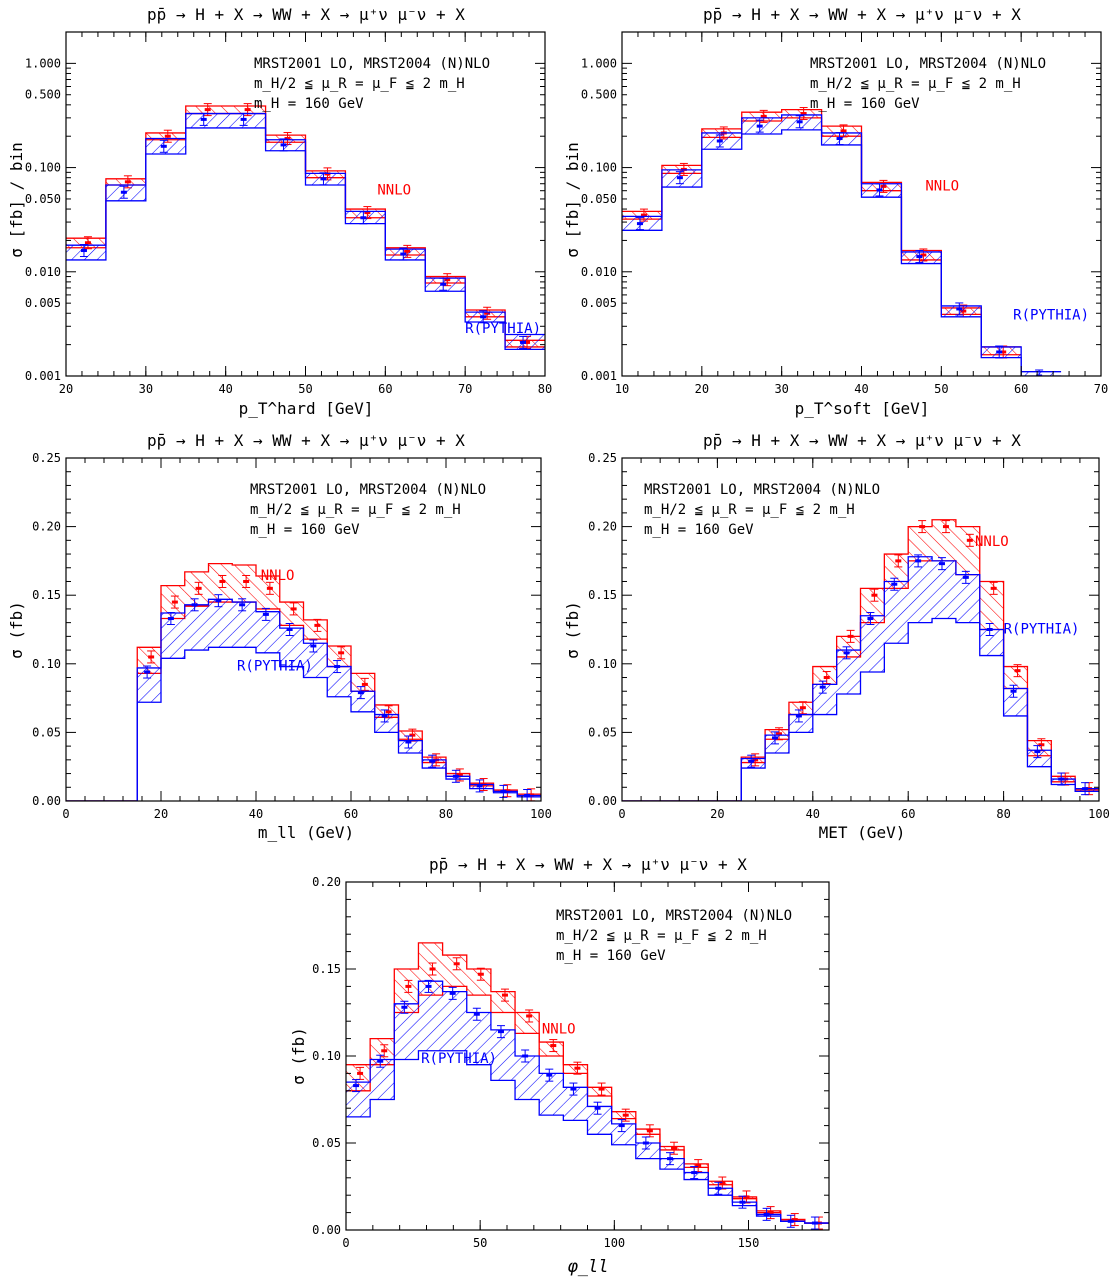 Image resolution: width=1116 pixels, height=1283 pixels. Describe the element at coordinates (275, 667) in the screenshot. I see `series-label: R(PYTHIA)` at that location.